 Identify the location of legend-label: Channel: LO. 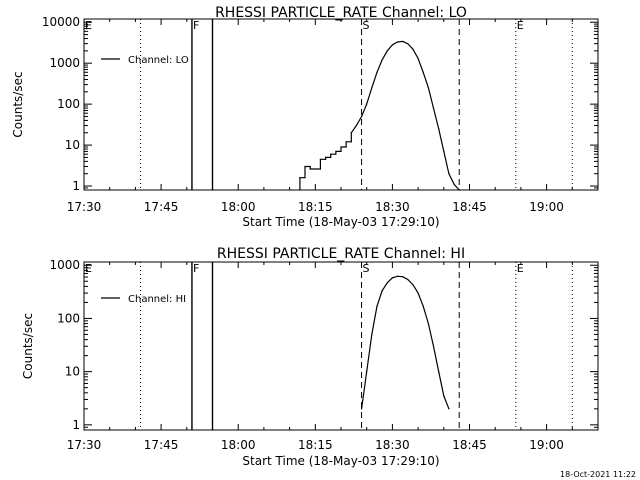
(158, 60).